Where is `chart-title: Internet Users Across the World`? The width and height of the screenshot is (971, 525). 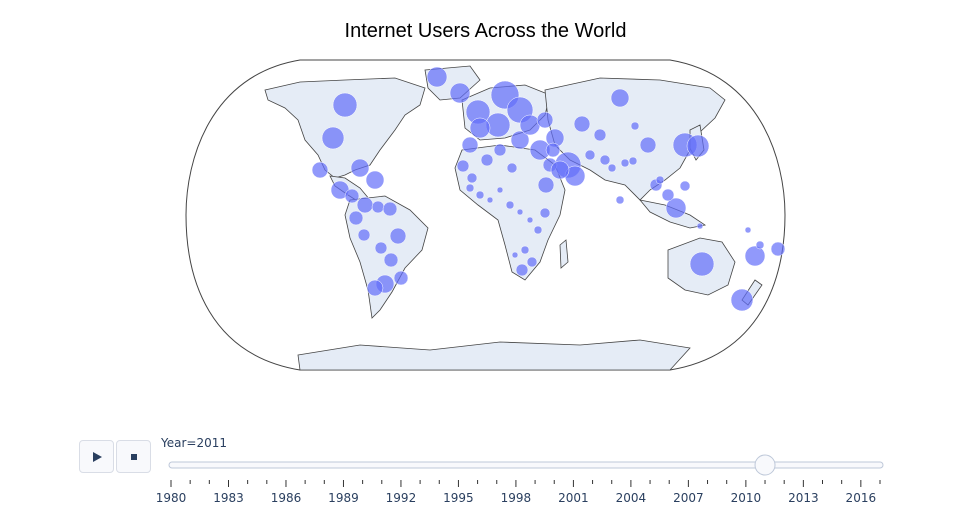
chart-title: Internet Users Across the World is located at coordinates (485, 31).